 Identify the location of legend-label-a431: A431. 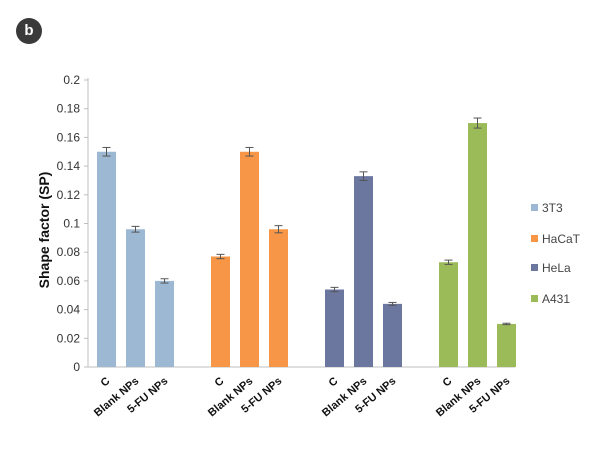
(556, 299).